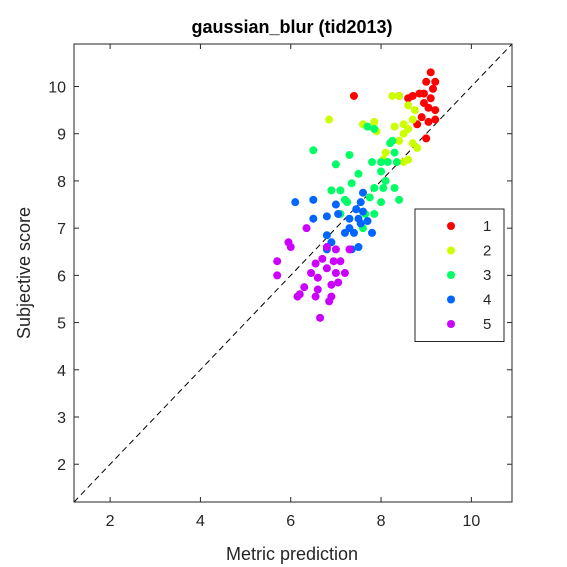 This screenshot has width=567, height=567. I want to click on legend-label-2: 2, so click(487, 251).